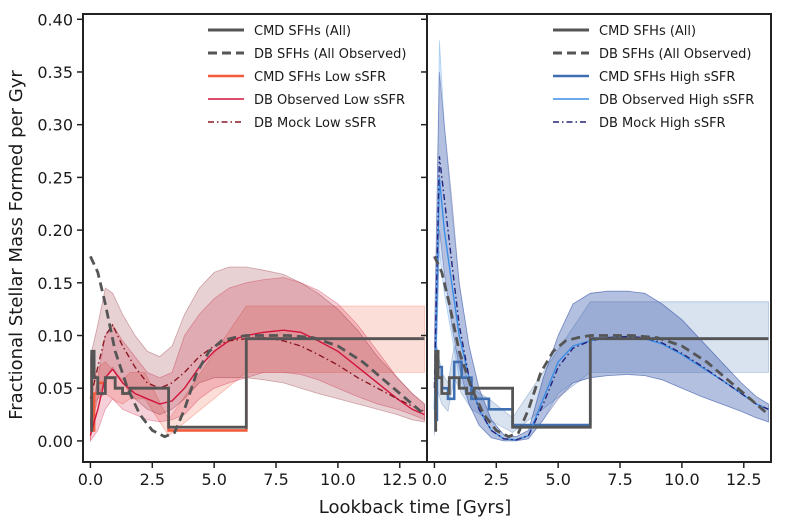 The height and width of the screenshot is (524, 789). I want to click on y-tick-label: 0.00, so click(55, 441).